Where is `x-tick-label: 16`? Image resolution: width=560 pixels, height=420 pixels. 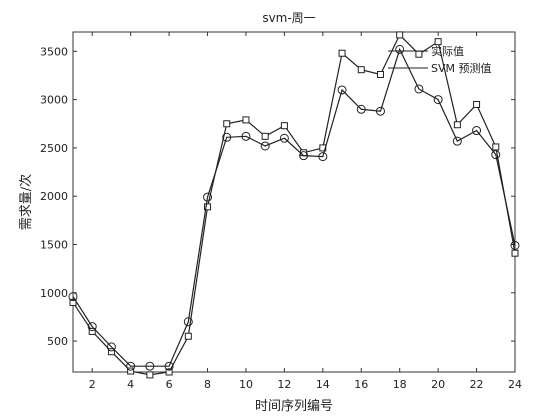
x-tick-label: 16 is located at coordinates (361, 384).